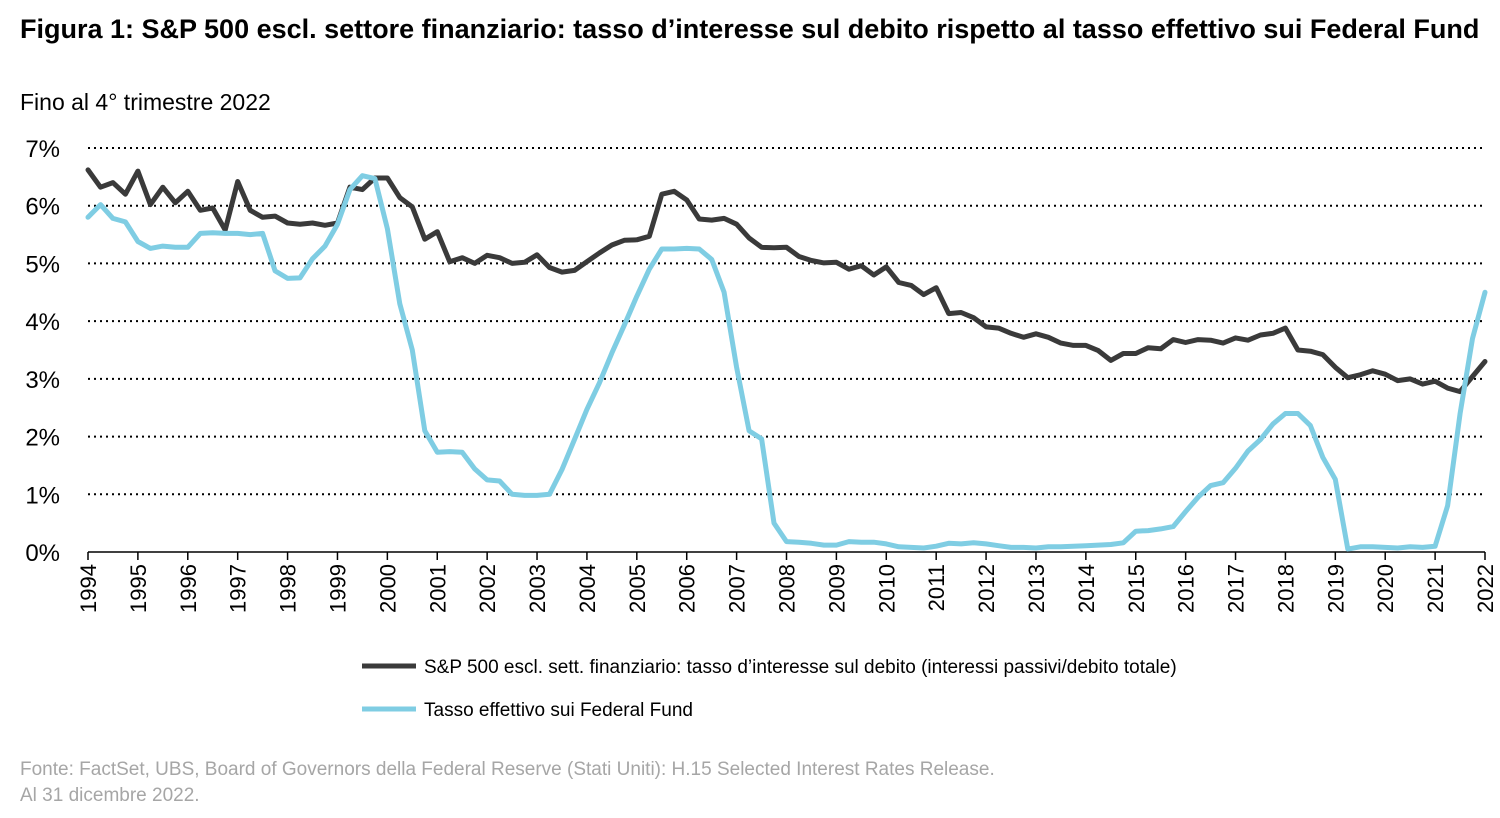 The height and width of the screenshot is (818, 1500). What do you see at coordinates (1036, 588) in the screenshot?
I see `x-tick-label: 2013` at bounding box center [1036, 588].